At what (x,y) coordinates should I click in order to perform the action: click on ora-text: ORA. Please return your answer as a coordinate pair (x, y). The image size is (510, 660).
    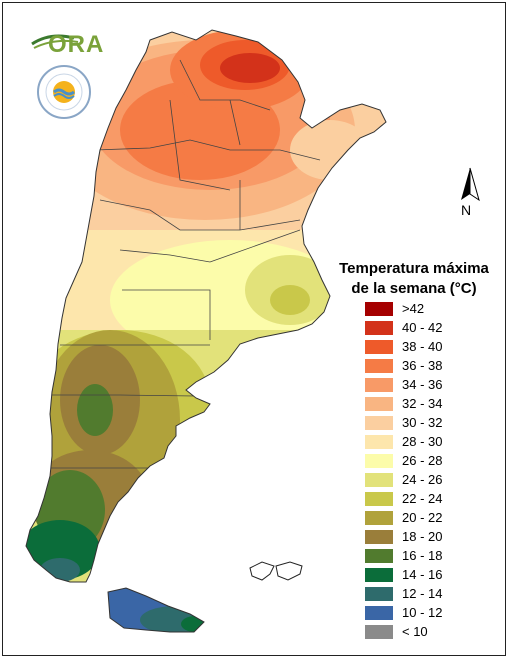
    Looking at the image, I should click on (76, 44).